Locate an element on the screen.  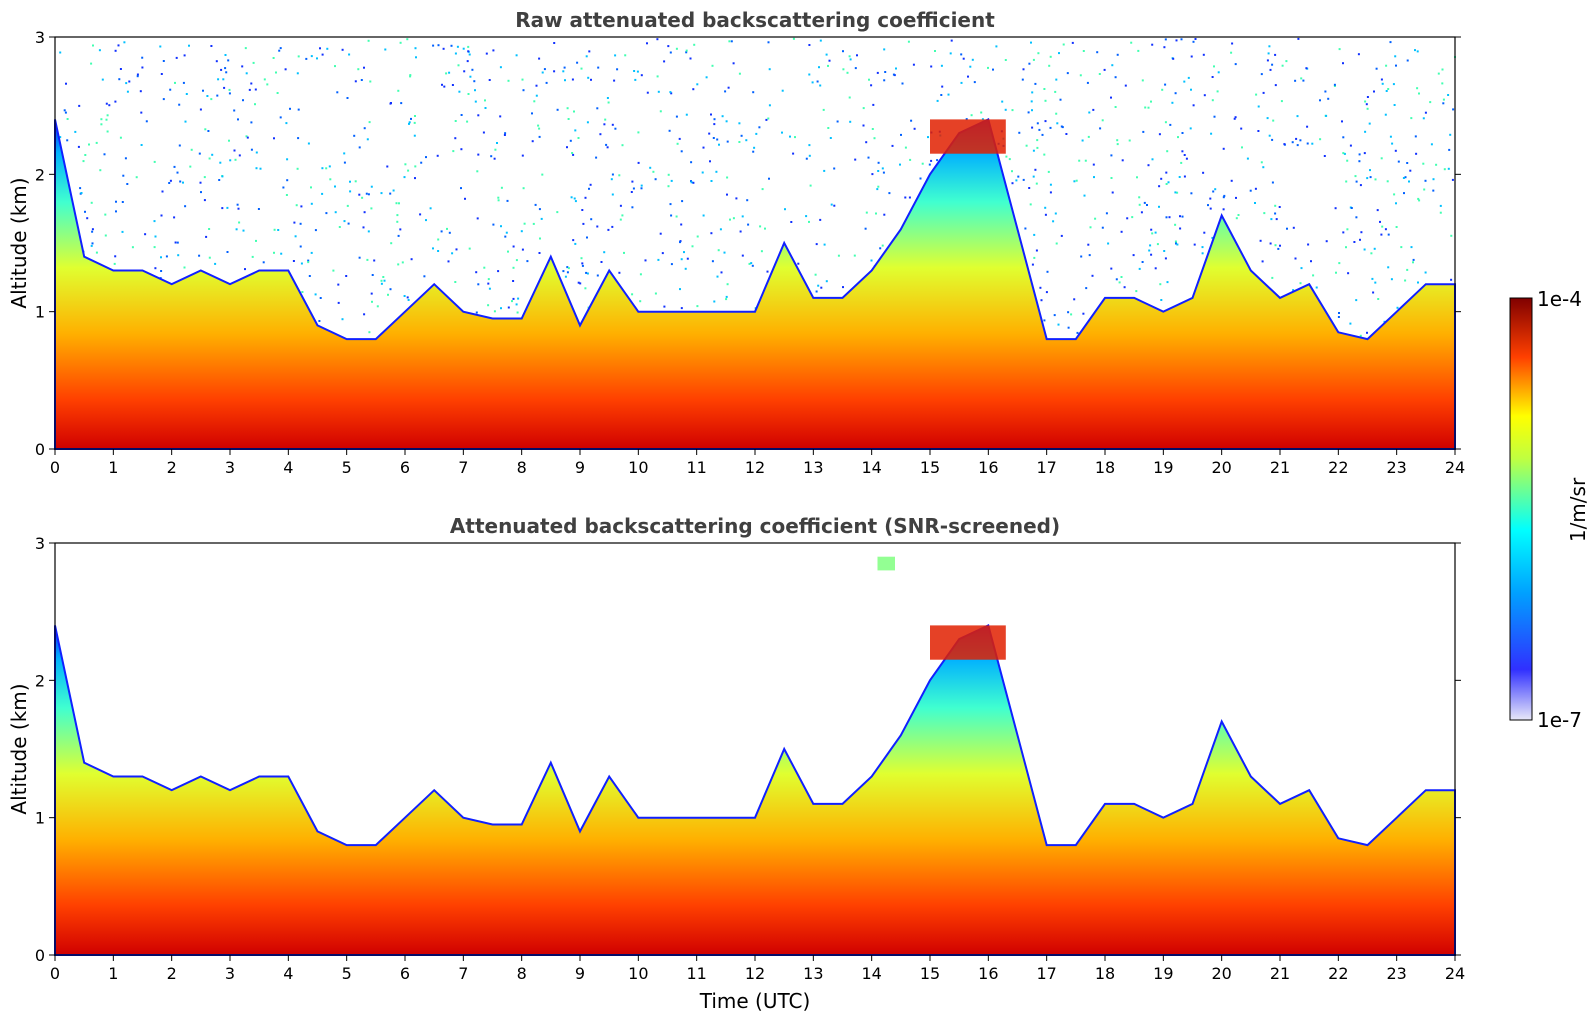
x-tick-label: 5 is located at coordinates (347, 973).